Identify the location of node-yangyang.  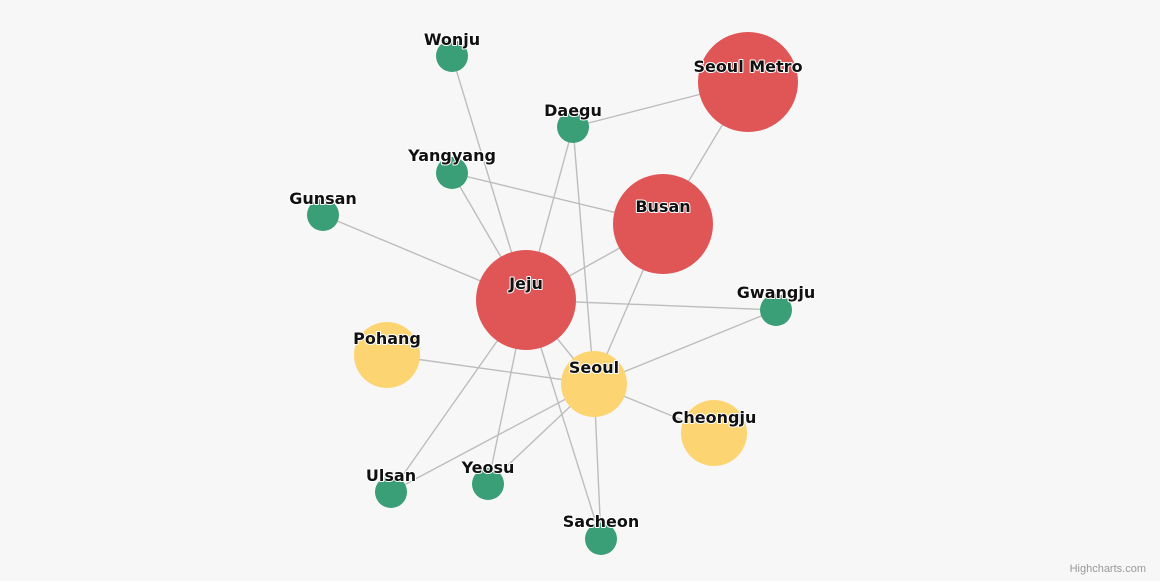
(452, 173).